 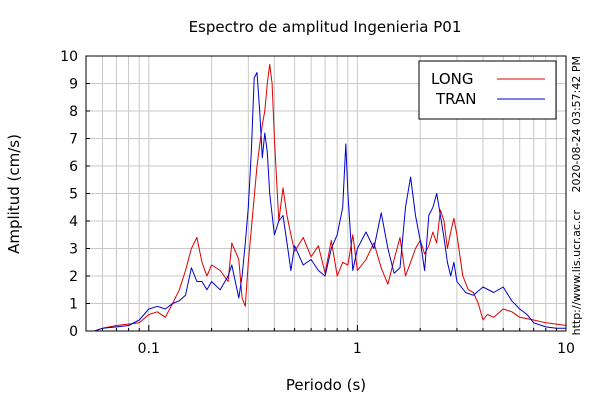 What do you see at coordinates (73, 277) in the screenshot?
I see `y-tick-label: 2` at bounding box center [73, 277].